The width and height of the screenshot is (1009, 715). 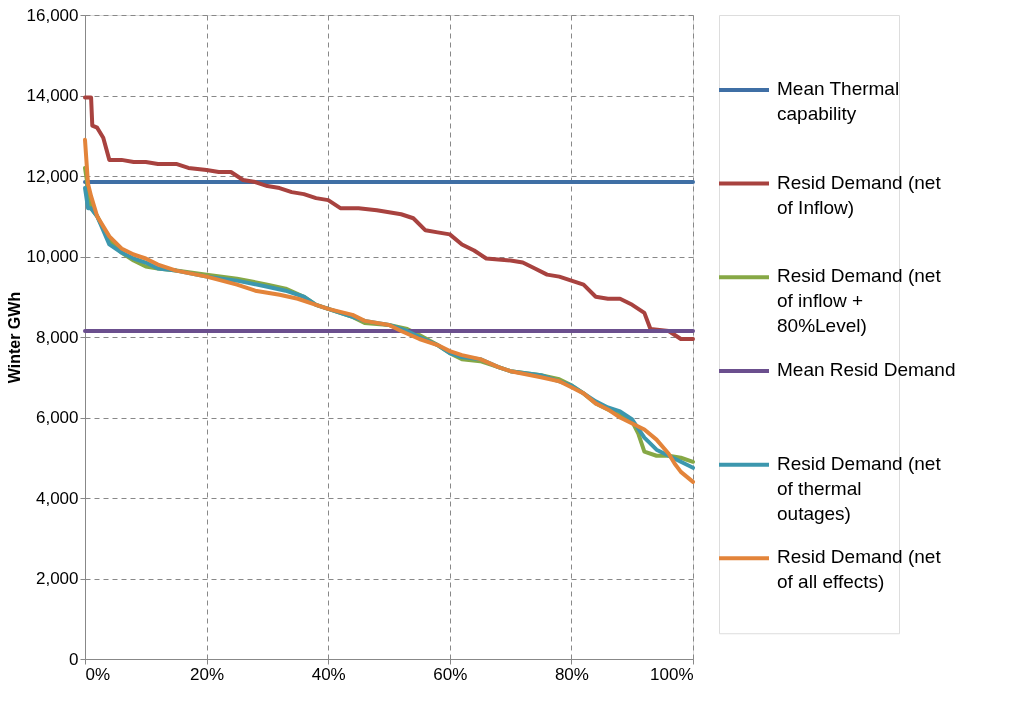 What do you see at coordinates (74, 659) in the screenshot?
I see `y-tick-label: 0` at bounding box center [74, 659].